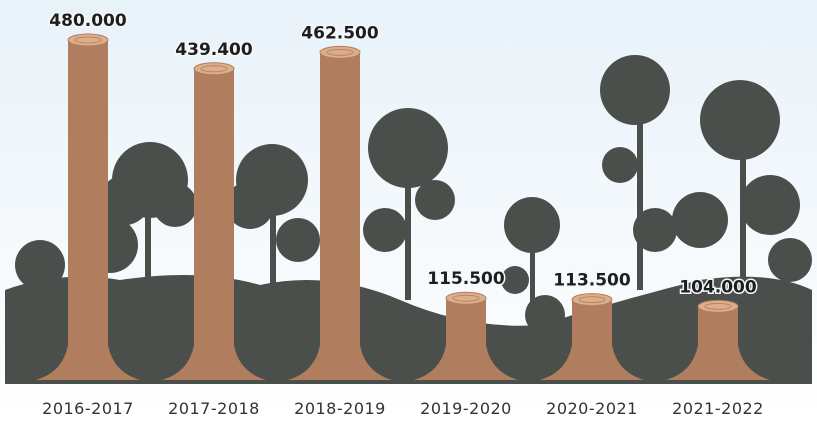  I want to click on x-tick-label: 2016-2017, so click(88, 408).